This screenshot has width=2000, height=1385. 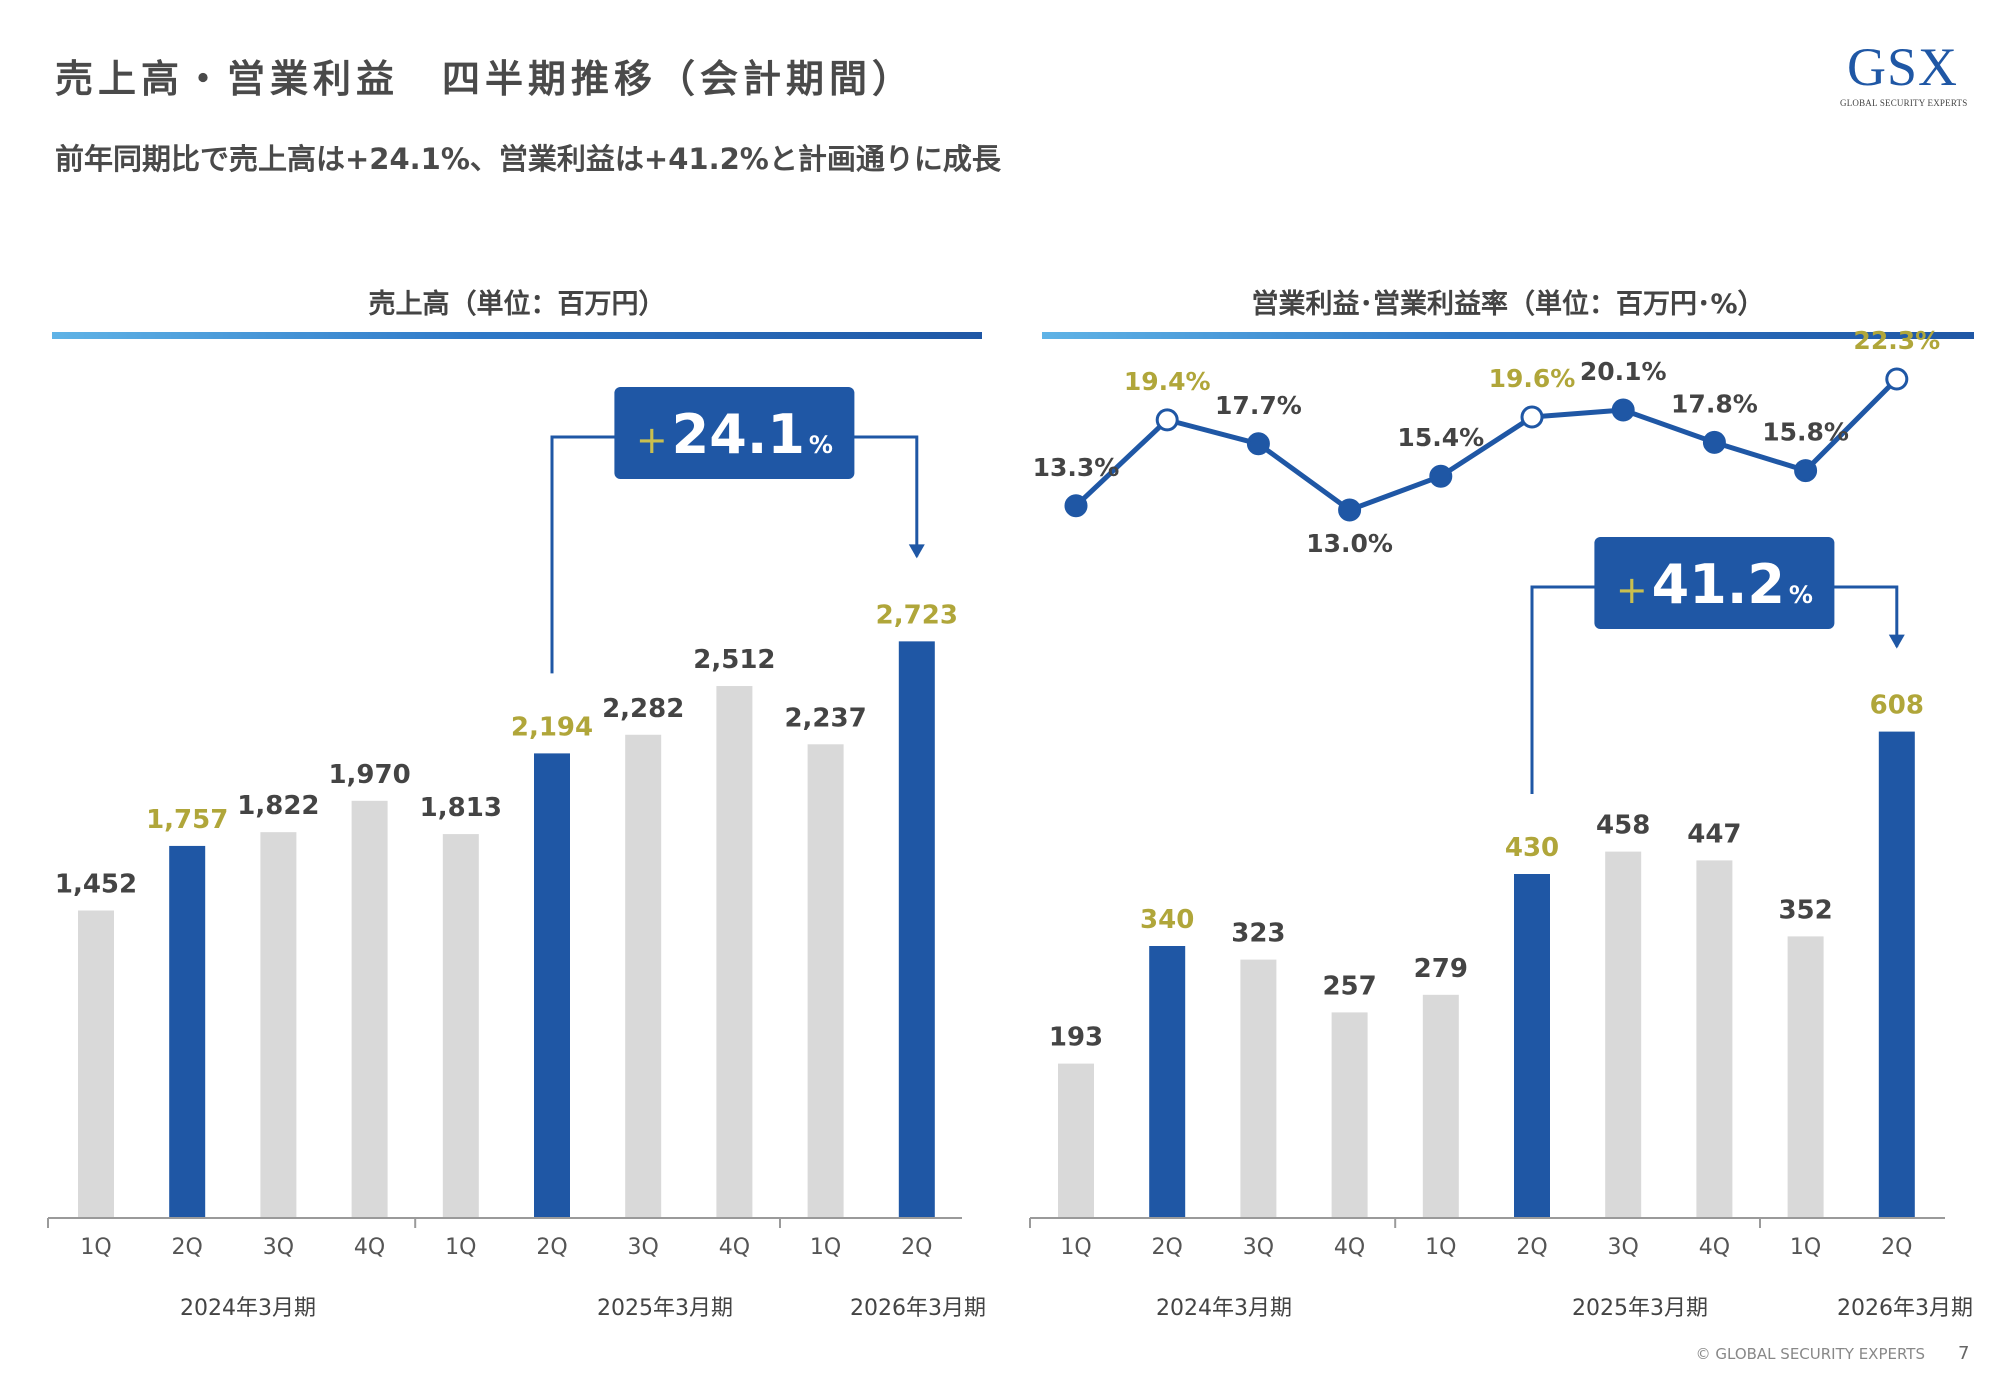 What do you see at coordinates (1258, 934) in the screenshot?
I see `profit-value-label: 323` at bounding box center [1258, 934].